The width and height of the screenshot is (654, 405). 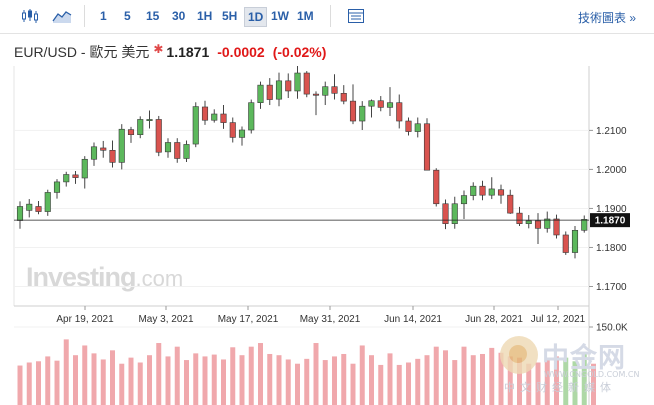 What do you see at coordinates (248, 319) in the screenshot?
I see `x-tick-label: May 17, 2021` at bounding box center [248, 319].